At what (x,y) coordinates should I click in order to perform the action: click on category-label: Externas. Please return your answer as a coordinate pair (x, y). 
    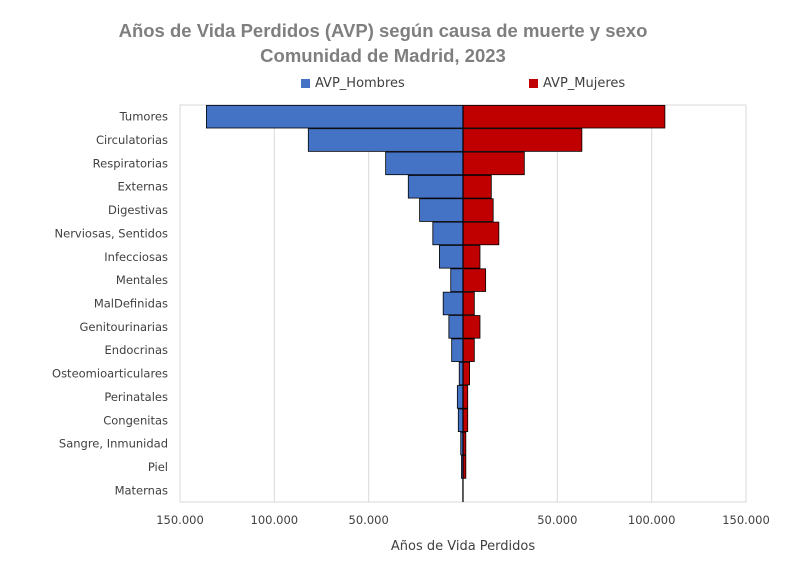
    Looking at the image, I should click on (142, 187).